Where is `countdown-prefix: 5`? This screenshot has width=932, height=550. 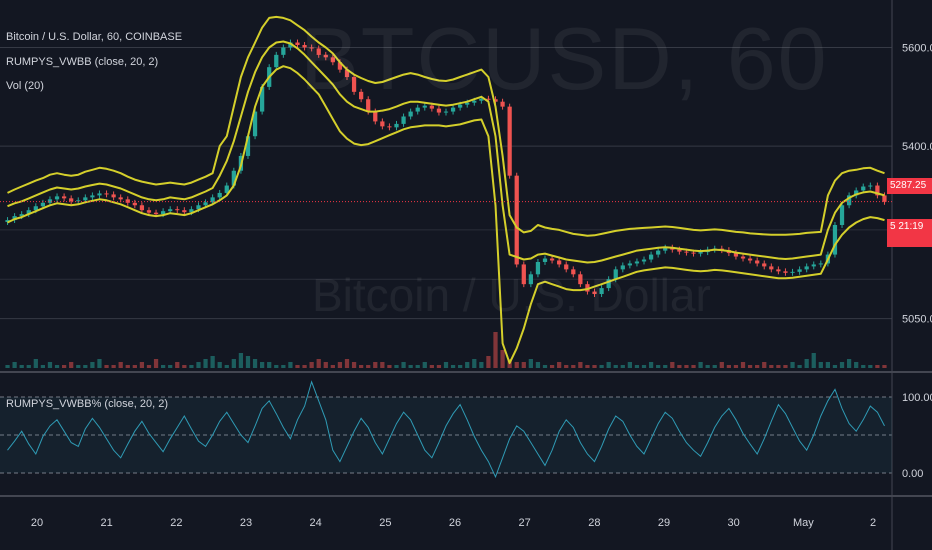
countdown-prefix: 5 is located at coordinates (893, 226).